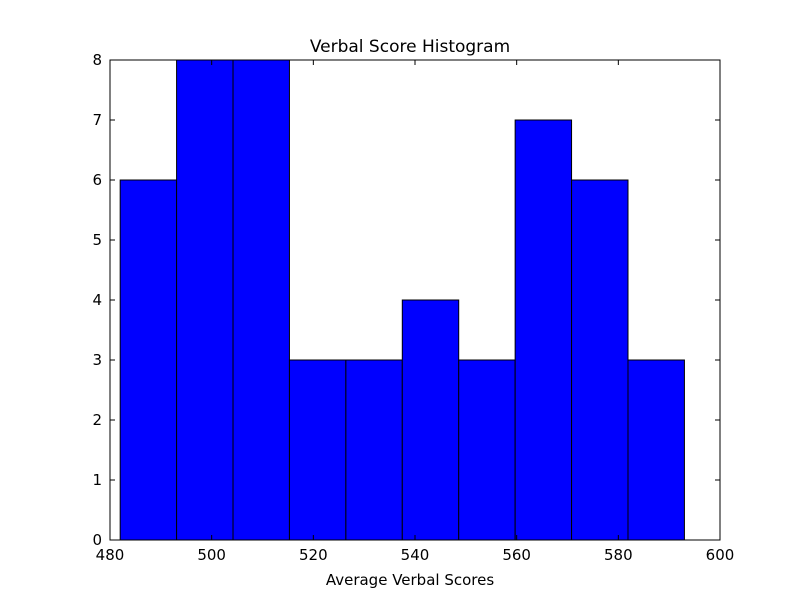  I want to click on y-tick-label-0: 0, so click(97, 540).